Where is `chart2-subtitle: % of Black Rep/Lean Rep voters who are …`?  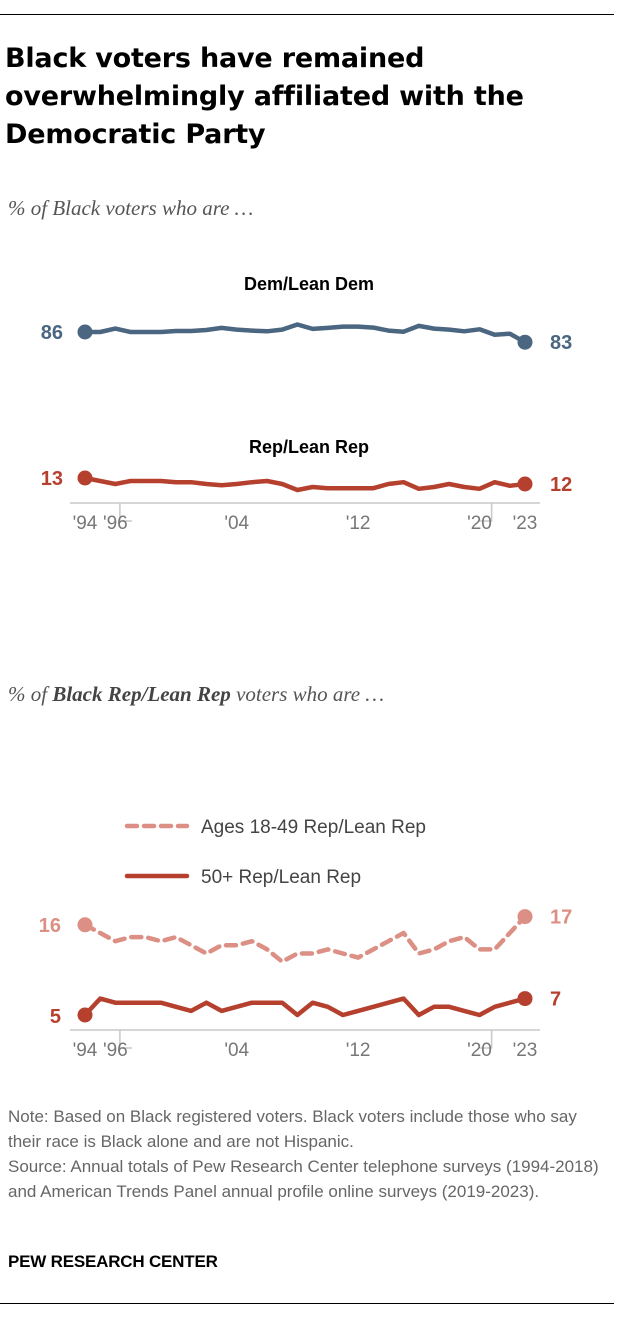 chart2-subtitle: % of Black Rep/Lean Rep voters who are … is located at coordinates (196, 694).